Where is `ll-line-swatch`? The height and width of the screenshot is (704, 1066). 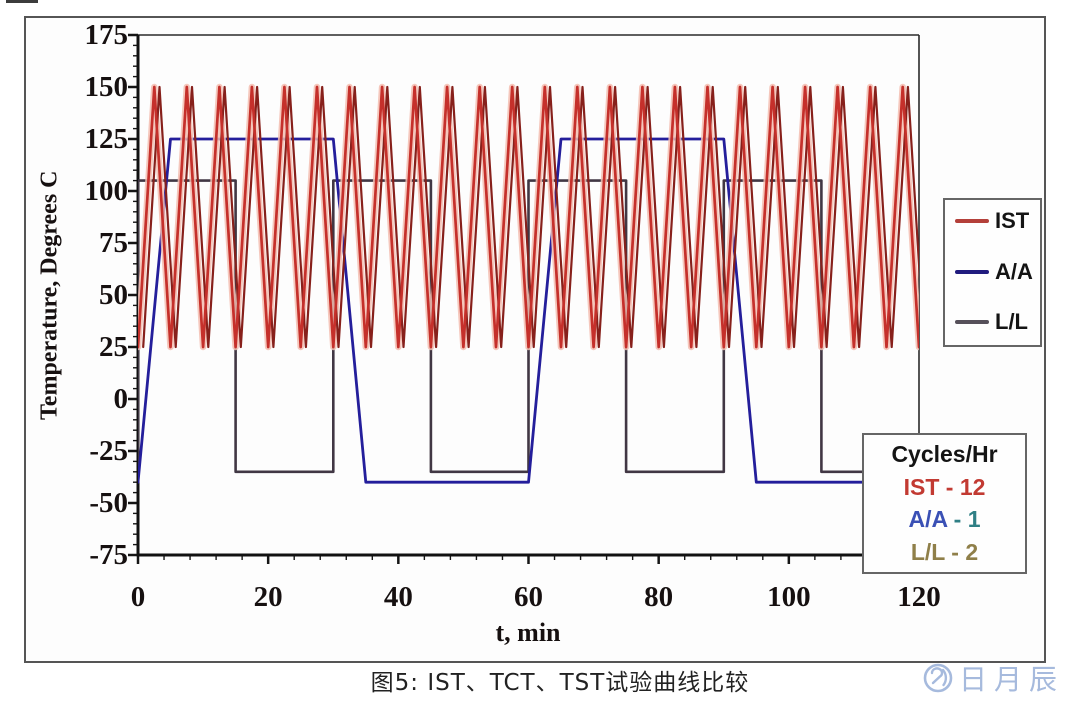
ll-line-swatch is located at coordinates (972, 322).